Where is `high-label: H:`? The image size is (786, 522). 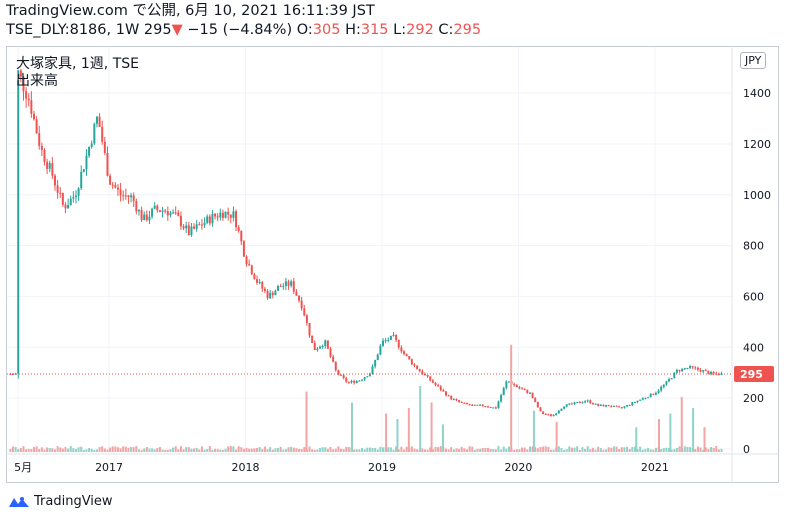
high-label: H: is located at coordinates (353, 30).